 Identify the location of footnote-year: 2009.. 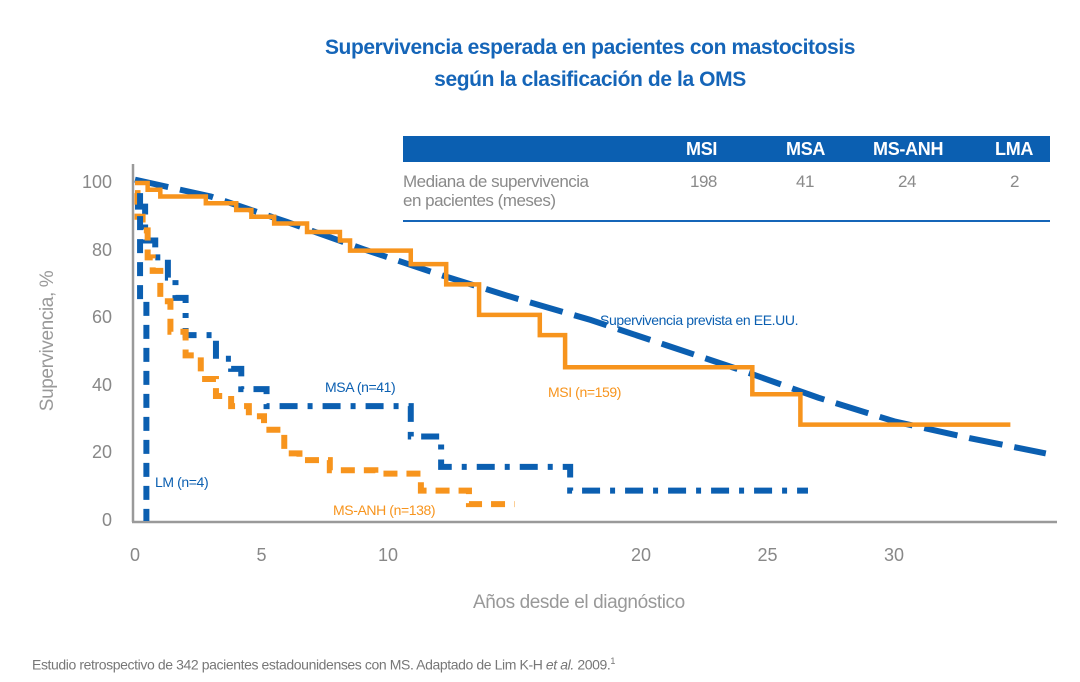
(592, 664).